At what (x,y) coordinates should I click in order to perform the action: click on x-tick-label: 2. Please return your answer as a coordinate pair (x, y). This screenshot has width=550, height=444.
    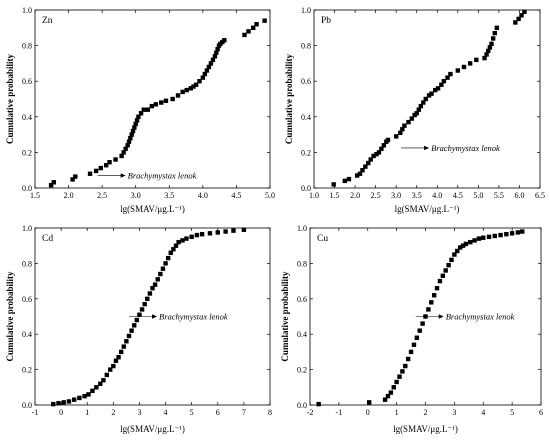
    Looking at the image, I should click on (426, 412).